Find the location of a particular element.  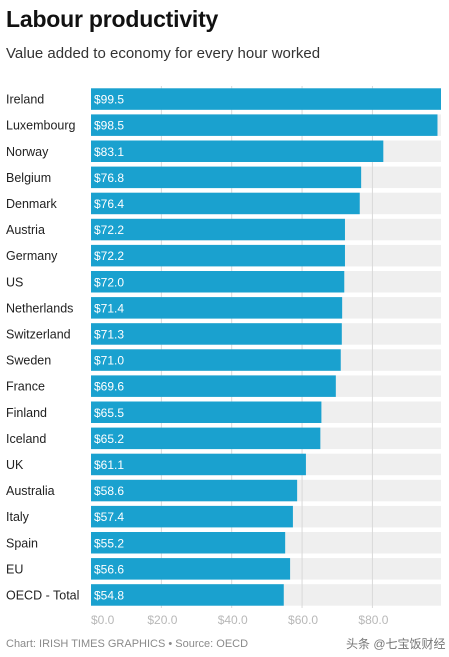

data-label: $98.5 is located at coordinates (109, 126).